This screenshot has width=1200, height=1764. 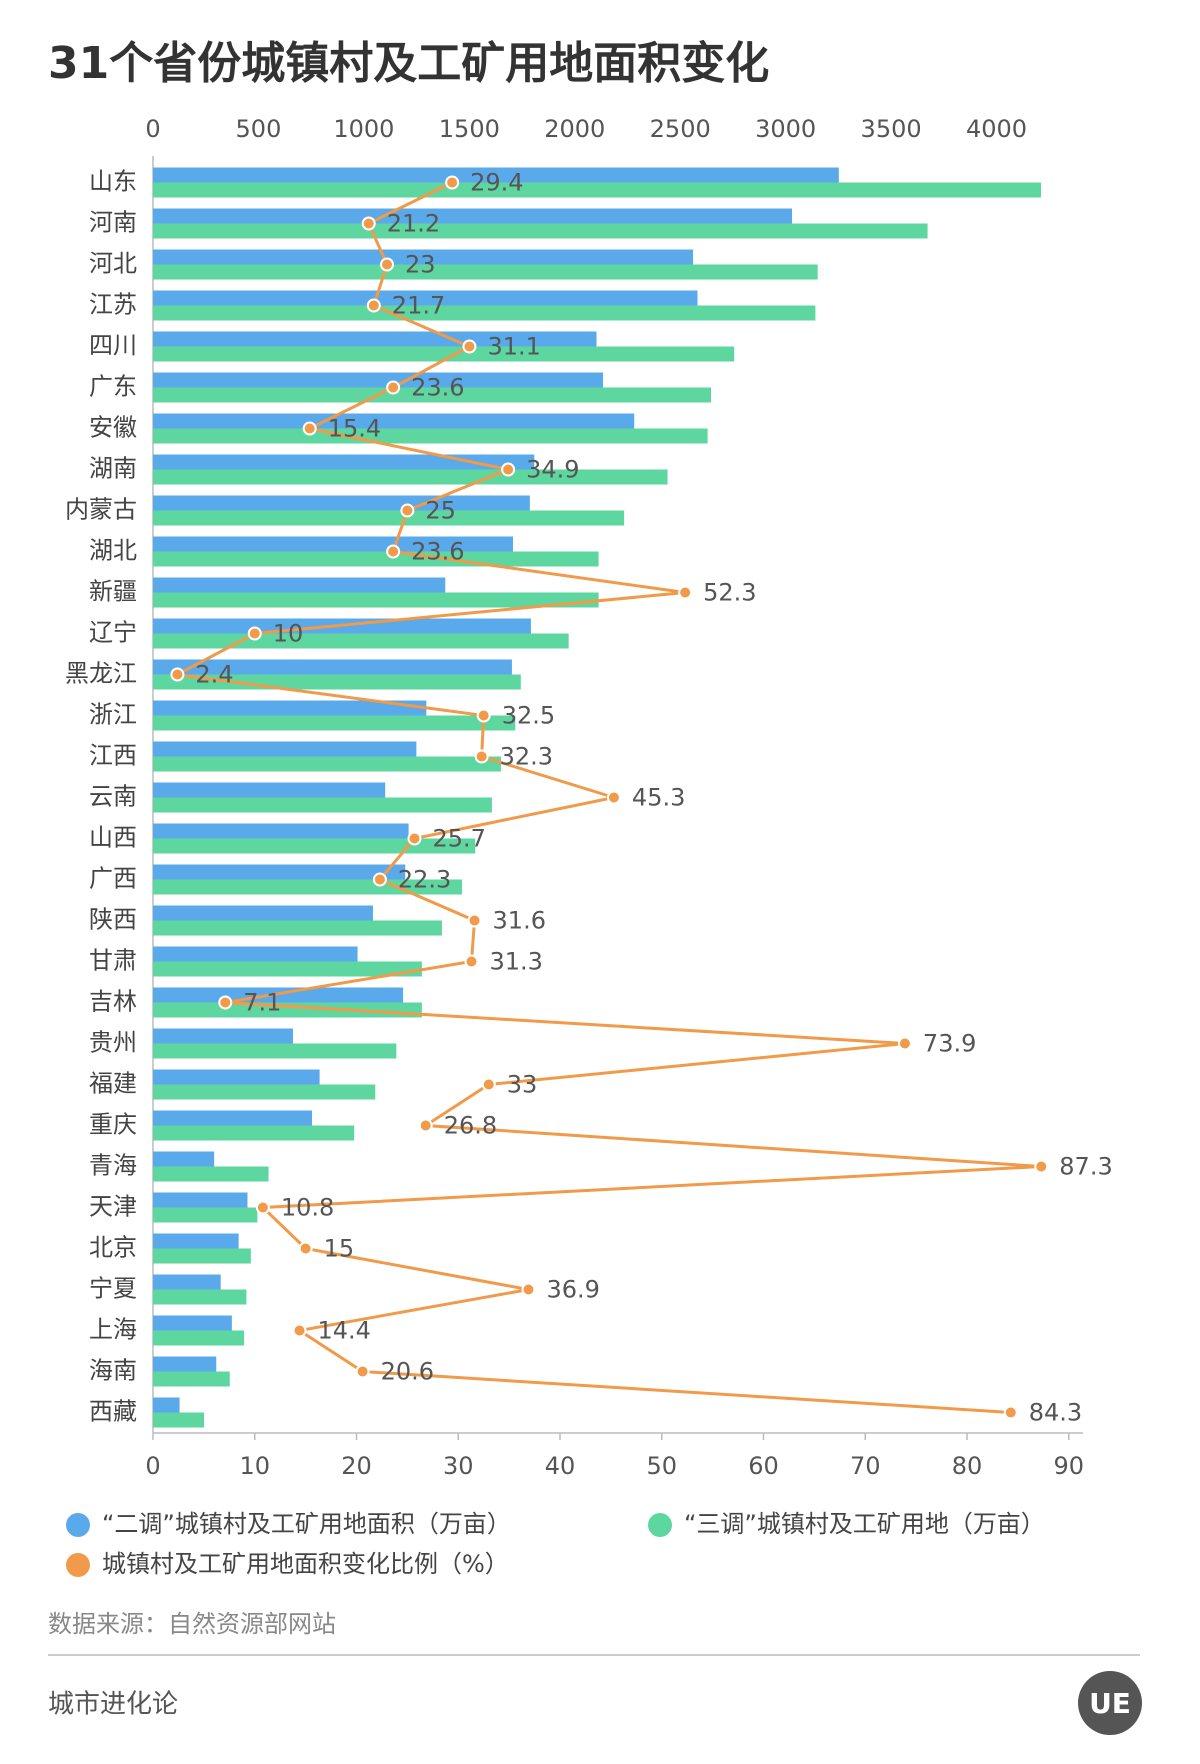 I want to click on data-label: 31.1, so click(x=513, y=347).